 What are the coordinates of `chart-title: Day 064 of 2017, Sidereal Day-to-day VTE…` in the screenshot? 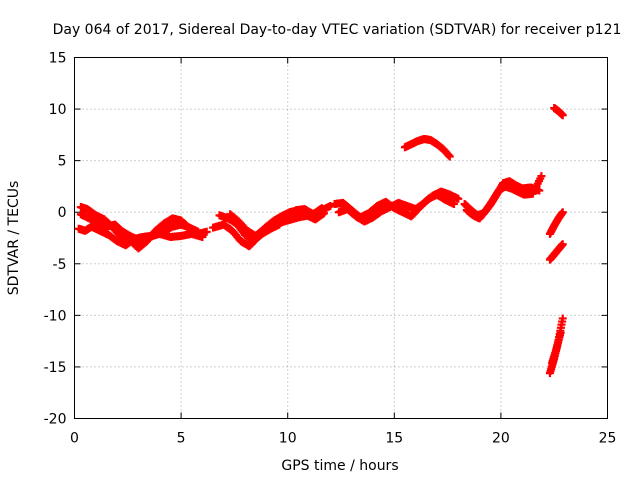 It's located at (337, 30).